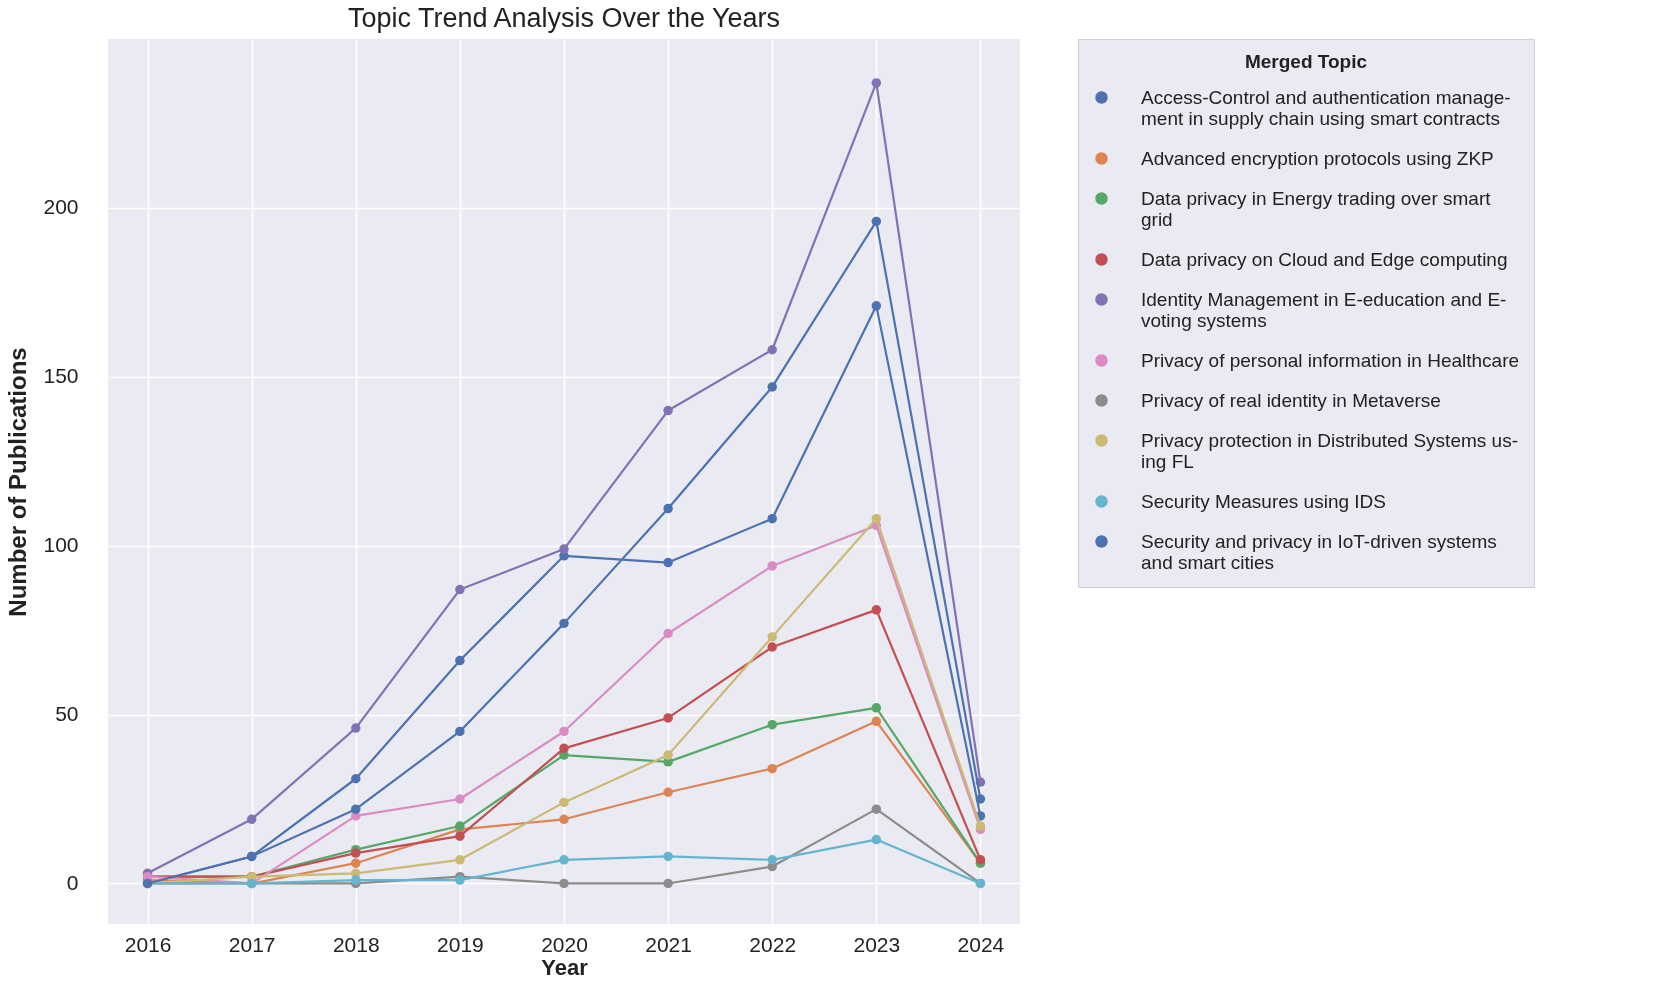 This screenshot has height=984, width=1675. I want to click on x-tick-label: 2017, so click(252, 944).